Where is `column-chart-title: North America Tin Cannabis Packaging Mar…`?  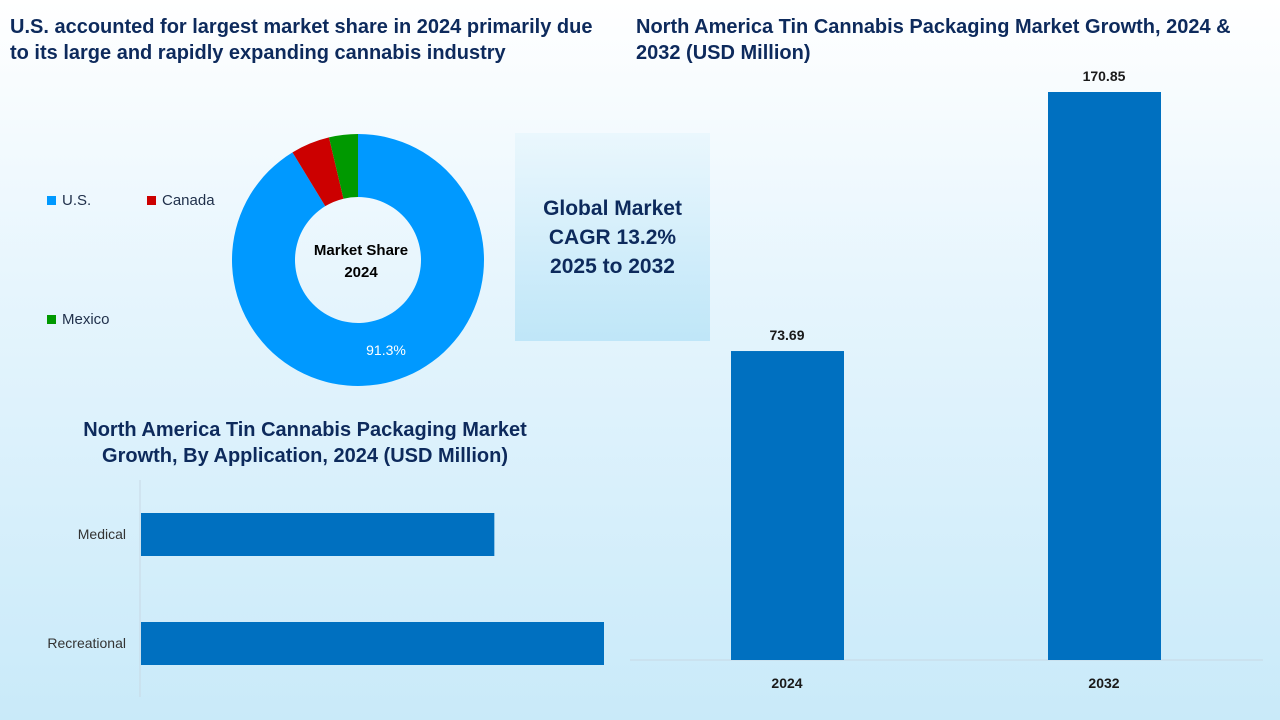 column-chart-title: North America Tin Cannabis Packaging Mar… is located at coordinates (933, 40).